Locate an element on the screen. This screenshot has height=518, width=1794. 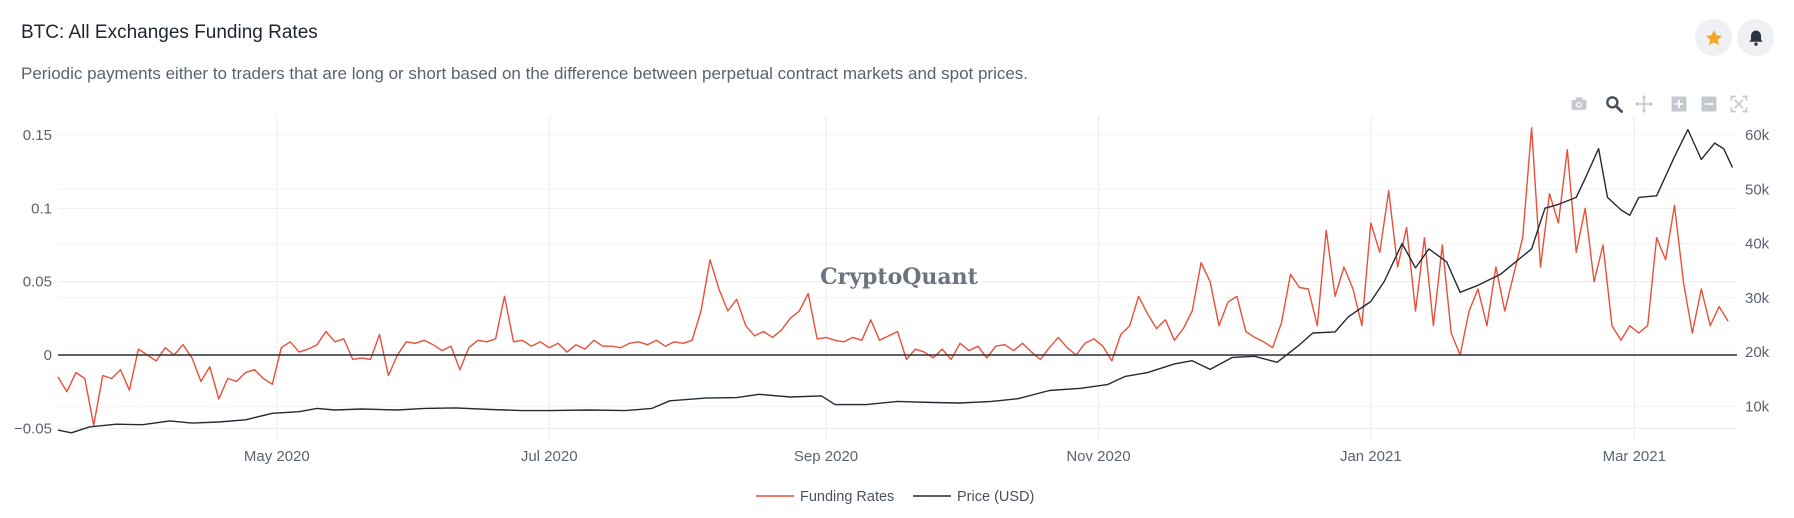
y-right-tick-label: 50k is located at coordinates (1757, 189).